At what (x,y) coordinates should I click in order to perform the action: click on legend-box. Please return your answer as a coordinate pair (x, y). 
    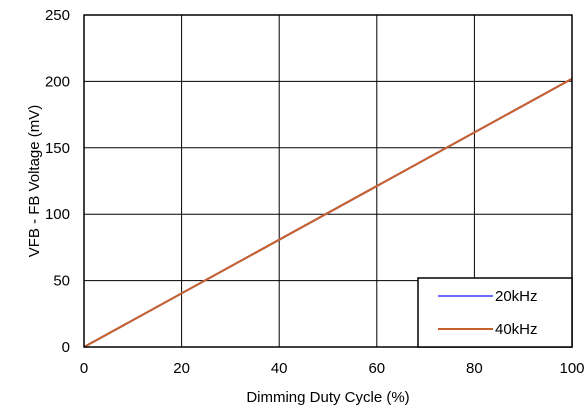
    Looking at the image, I should click on (495, 312).